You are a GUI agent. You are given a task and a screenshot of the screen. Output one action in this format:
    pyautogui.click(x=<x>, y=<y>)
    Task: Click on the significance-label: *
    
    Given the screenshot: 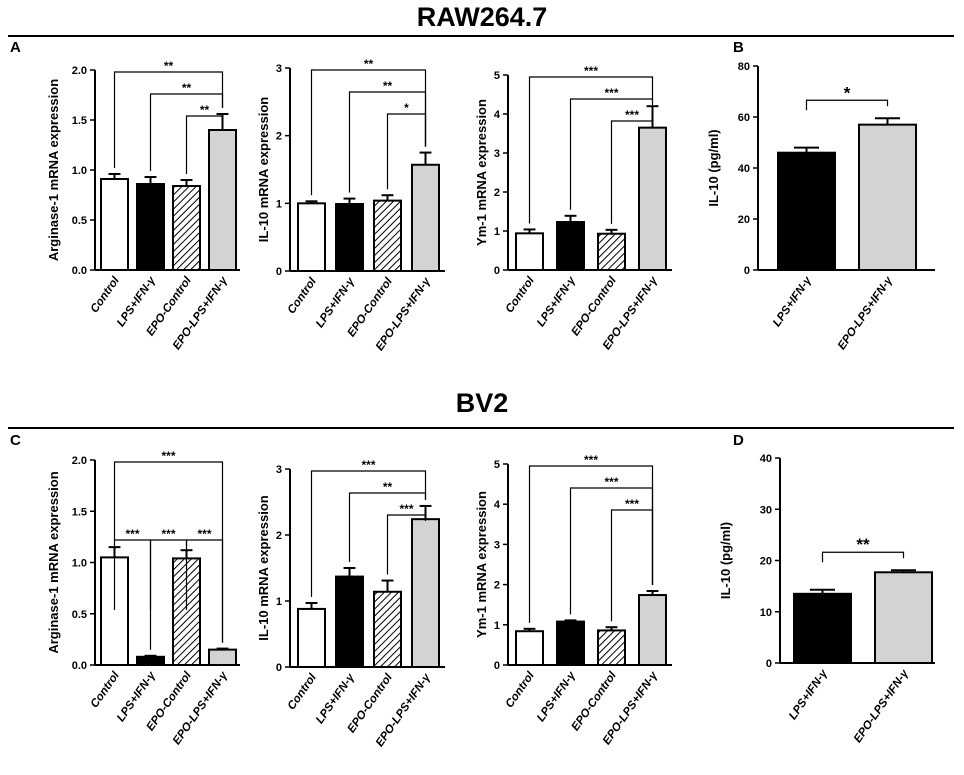 What is the action you would take?
    pyautogui.click(x=847, y=92)
    